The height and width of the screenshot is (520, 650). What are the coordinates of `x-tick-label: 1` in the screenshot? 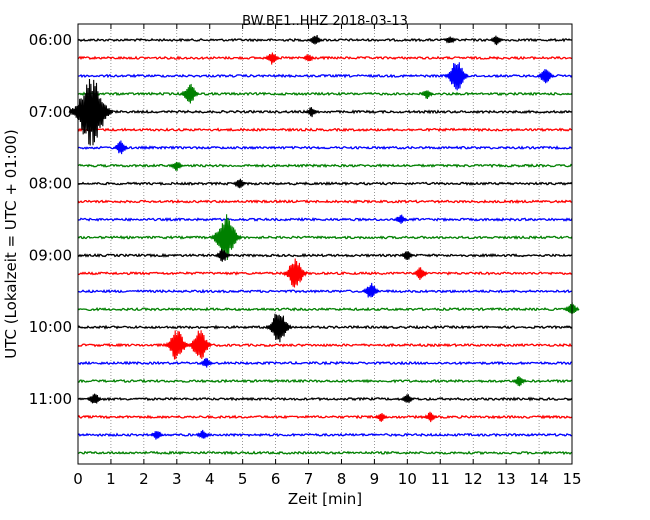 It's located at (111, 479).